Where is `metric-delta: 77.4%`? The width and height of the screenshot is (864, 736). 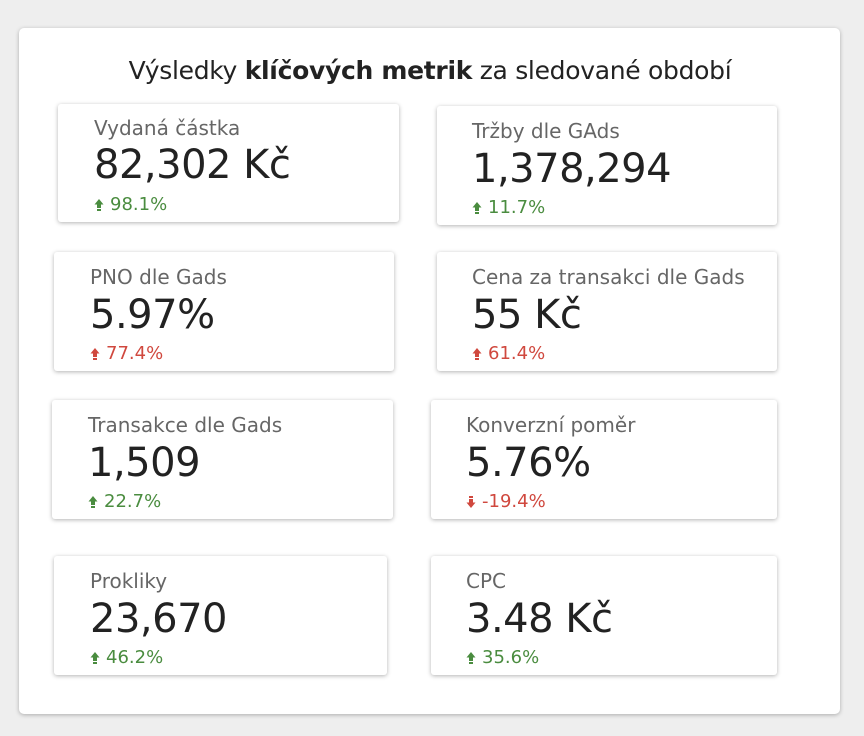
metric-delta: 77.4% is located at coordinates (126, 353).